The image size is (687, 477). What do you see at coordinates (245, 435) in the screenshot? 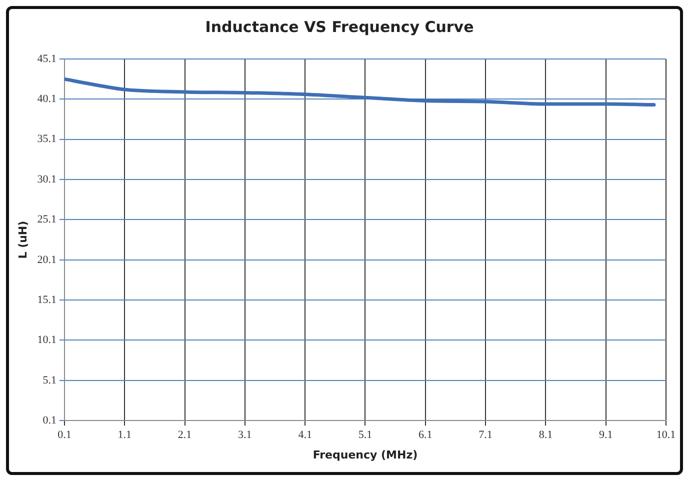
I see `x-tick-label: 3.1` at bounding box center [245, 435].